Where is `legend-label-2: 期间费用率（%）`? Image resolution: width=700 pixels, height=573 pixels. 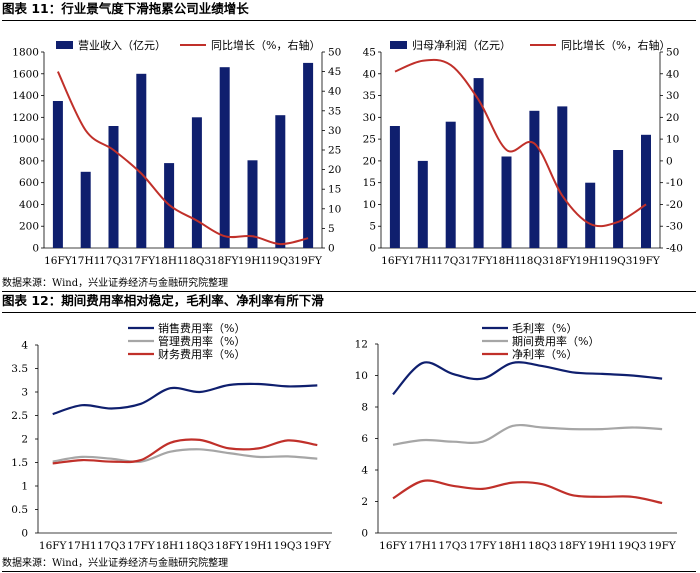 legend-label-2: 期间费用率（%） is located at coordinates (555, 341).